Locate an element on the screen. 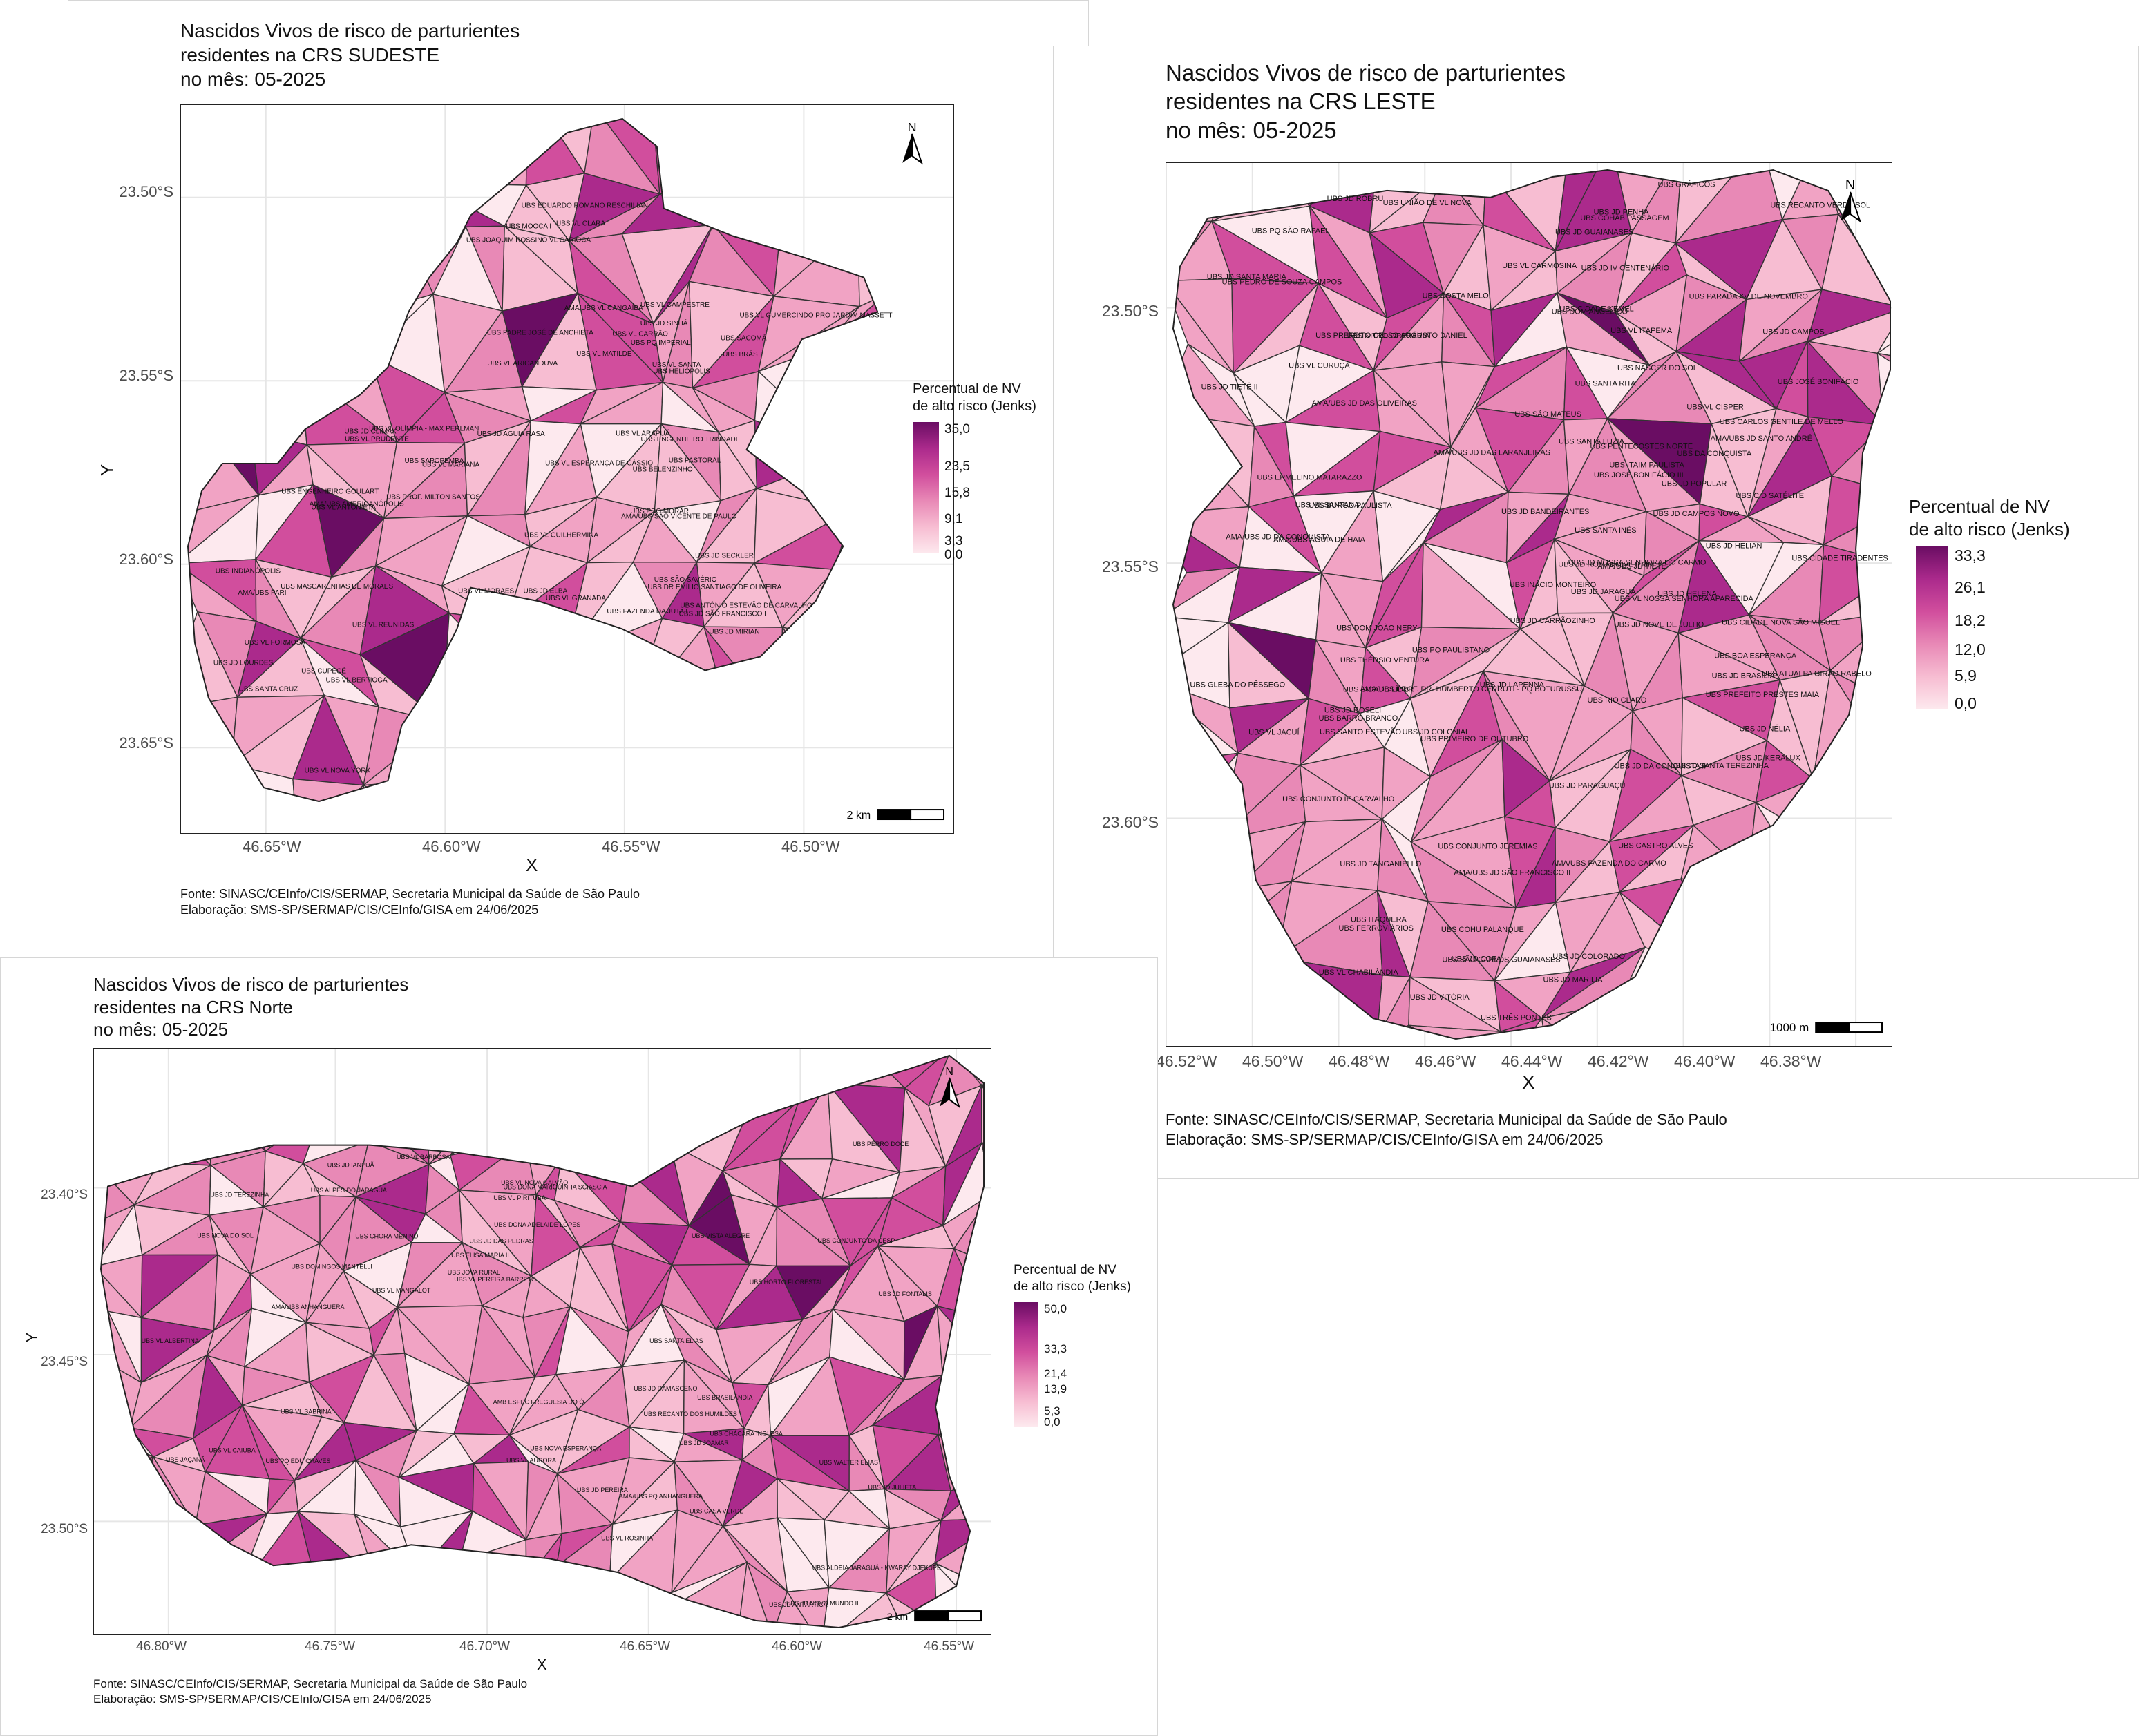  unit-label: UBS DOMINGOS MANTELLI is located at coordinates (332, 1266).